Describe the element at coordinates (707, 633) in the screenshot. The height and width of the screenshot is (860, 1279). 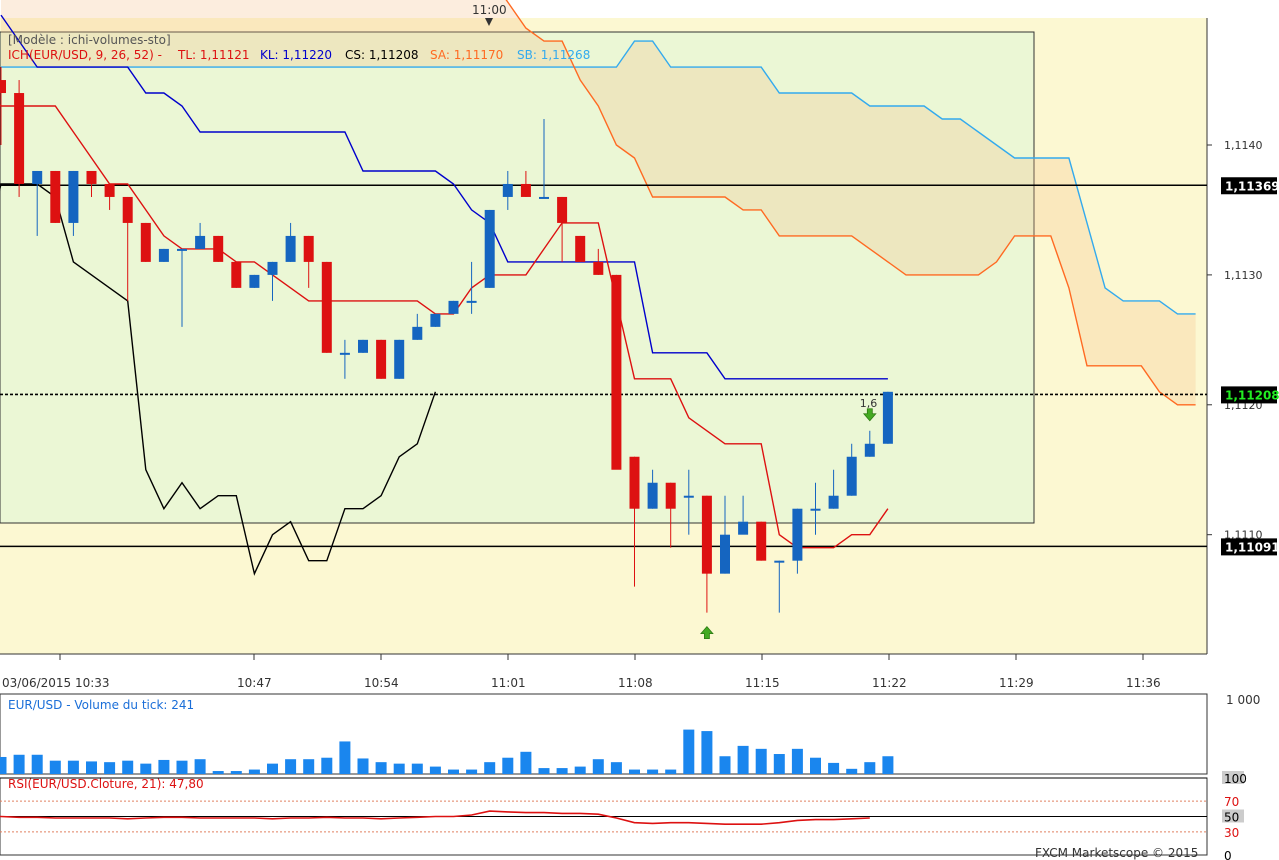
I see `arrow-up-icon` at that location.